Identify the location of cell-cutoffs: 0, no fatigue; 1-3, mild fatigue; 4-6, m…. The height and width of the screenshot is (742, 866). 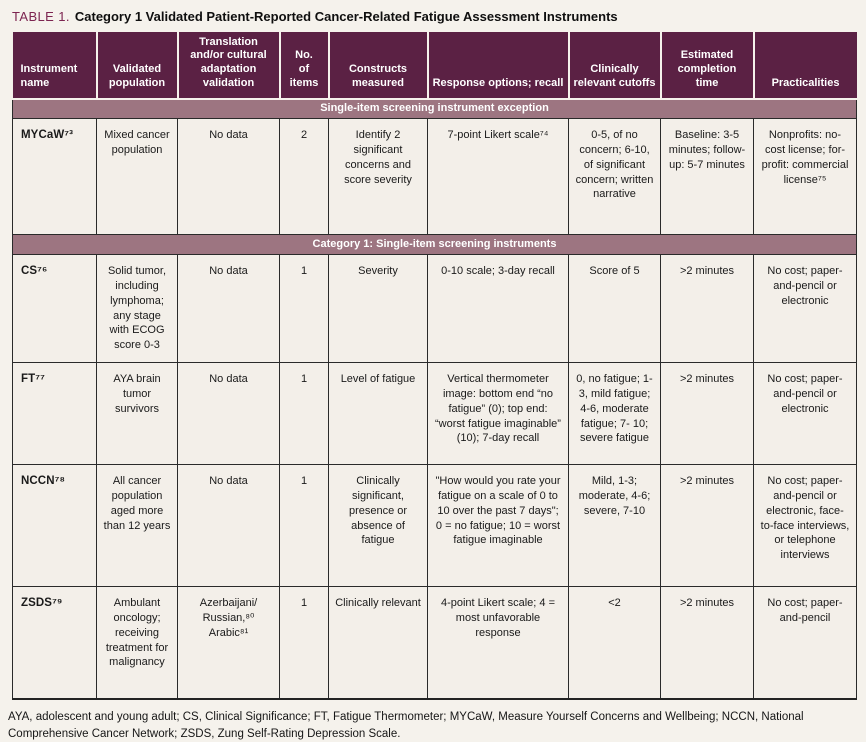
(614, 414).